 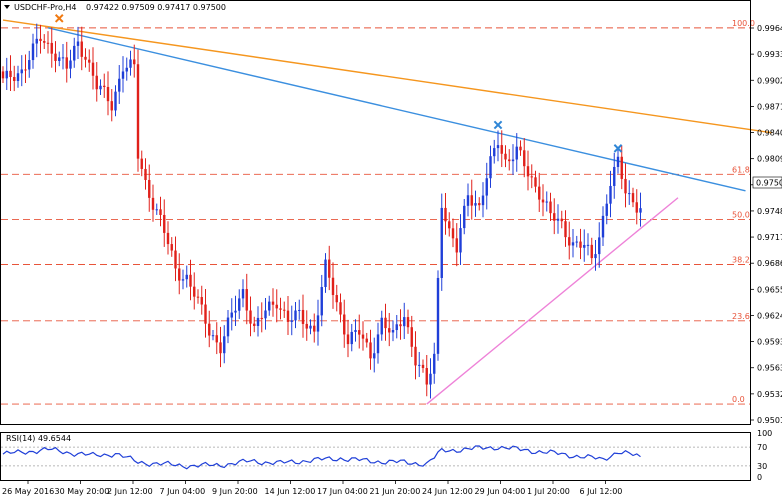 What do you see at coordinates (548, 491) in the screenshot?
I see `x-tick-label: 1 Jul 20:00` at bounding box center [548, 491].